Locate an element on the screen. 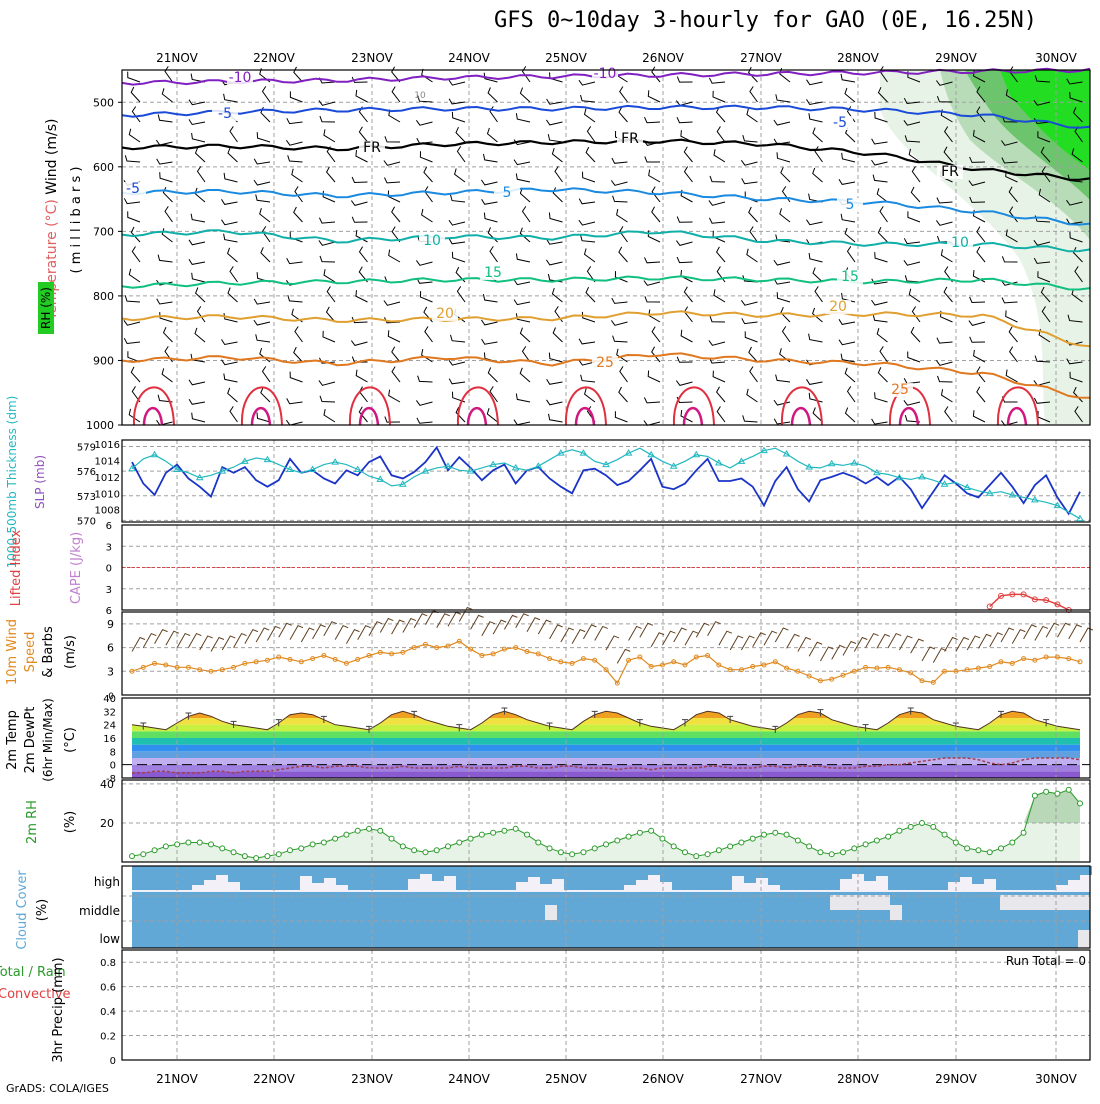 Image resolution: width=1100 pixels, height=1104 pixels. date-label-top: 28NOV is located at coordinates (858, 58).